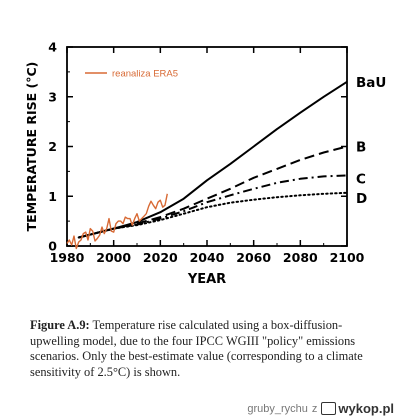 This screenshot has height=419, width=400. Describe the element at coordinates (347, 257) in the screenshot. I see `x-tick-label: 2100` at that location.